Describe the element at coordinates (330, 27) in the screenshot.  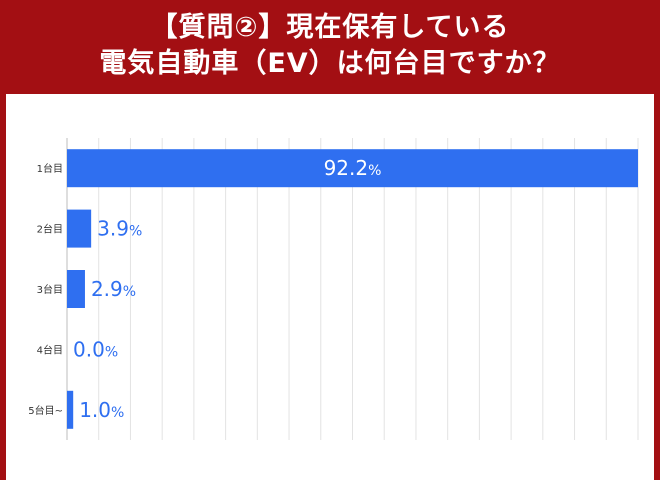
I see `chart-title-line-1: 【質問②】現在保有している` at that location.